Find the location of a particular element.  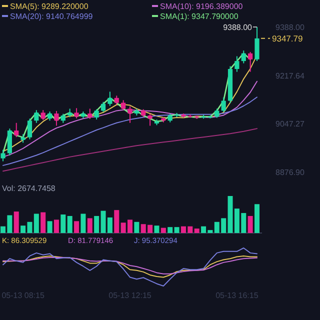

y-tick-label: 9047.27 is located at coordinates (291, 124).